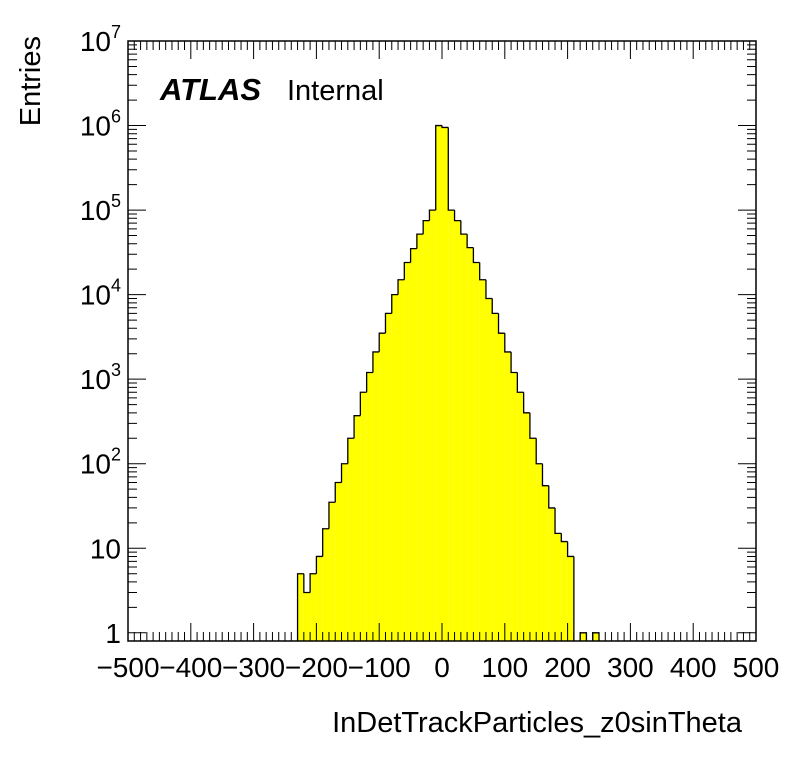 This screenshot has width=796, height=772. What do you see at coordinates (100, 208) in the screenshot?
I see `y-tick-label: 10⁵` at bounding box center [100, 208].